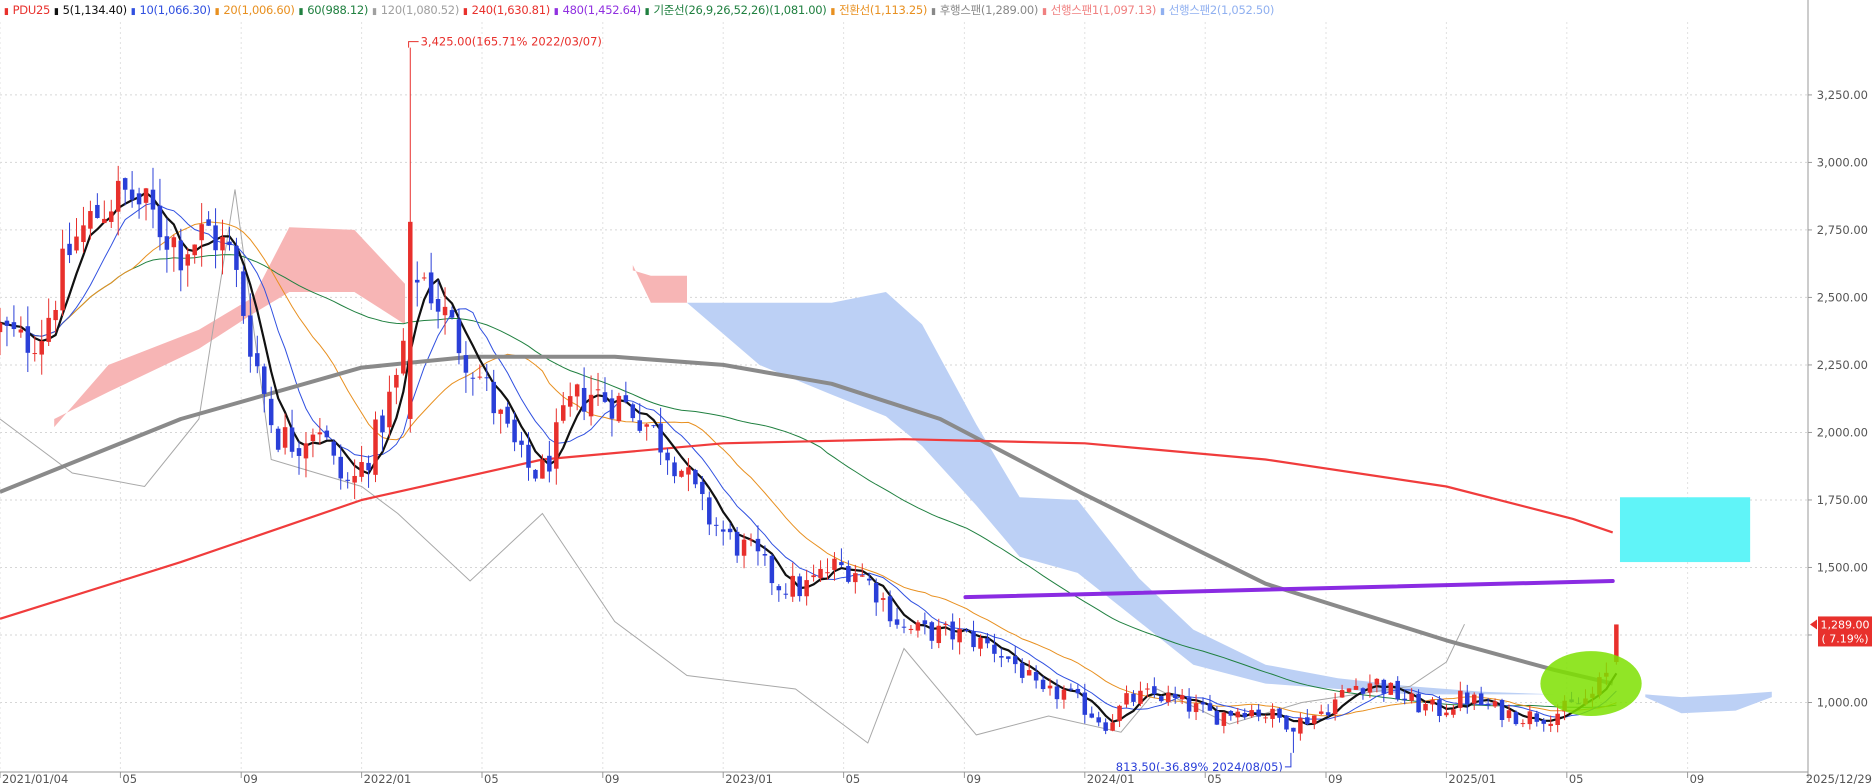 The width and height of the screenshot is (1873, 784). What do you see at coordinates (1221, 10) in the screenshot?
I see `legend-label: 선행스팬2(1,052.50)` at bounding box center [1221, 10].